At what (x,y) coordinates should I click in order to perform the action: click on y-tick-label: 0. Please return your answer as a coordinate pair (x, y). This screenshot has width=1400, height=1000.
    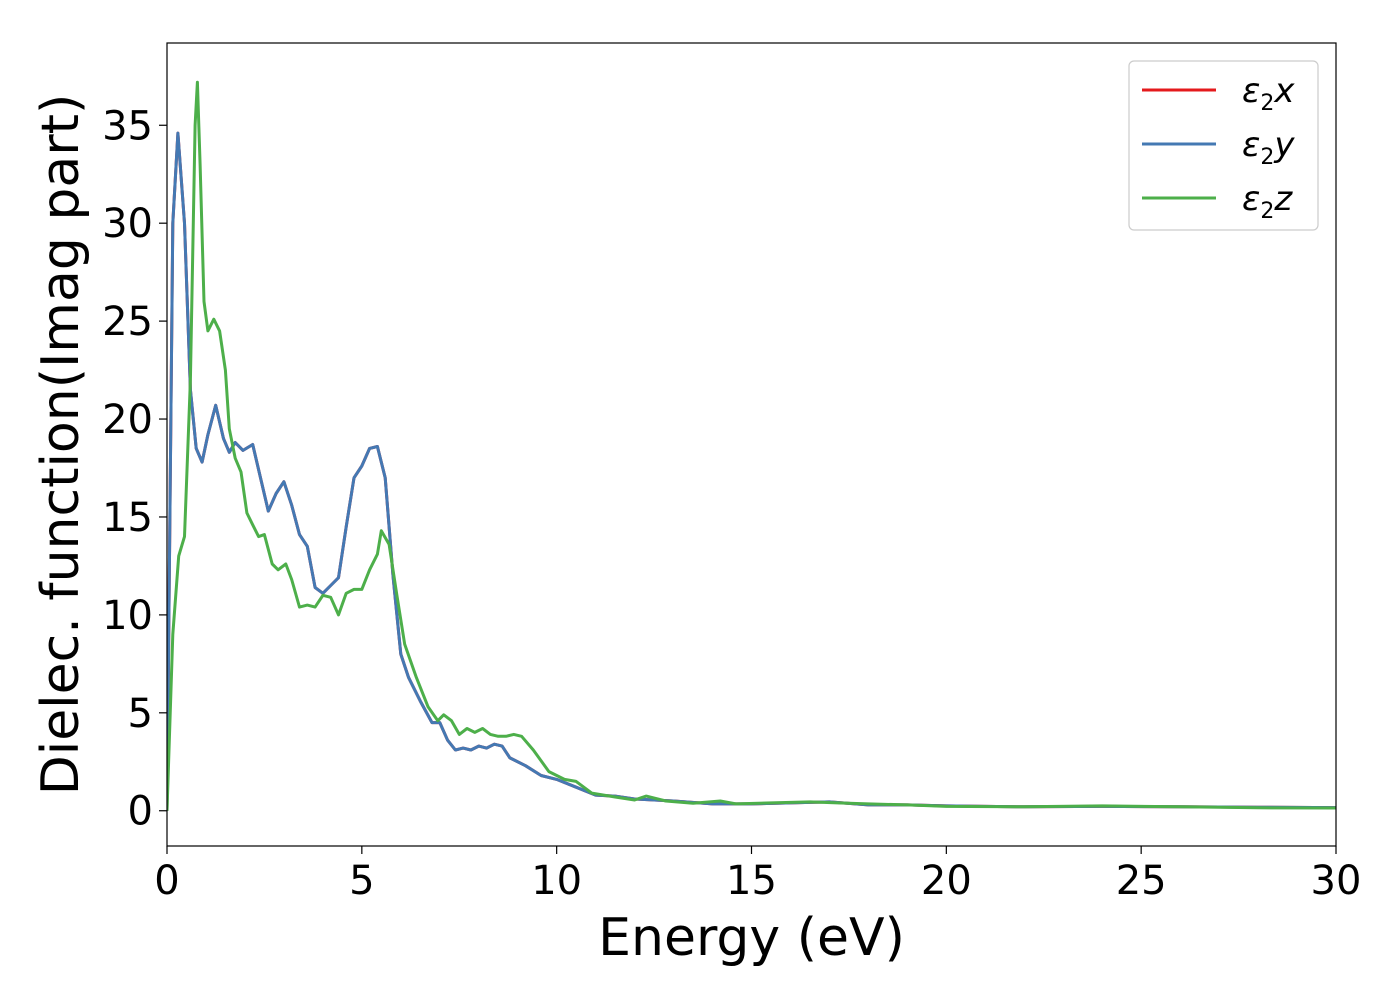
    Looking at the image, I should click on (140, 812).